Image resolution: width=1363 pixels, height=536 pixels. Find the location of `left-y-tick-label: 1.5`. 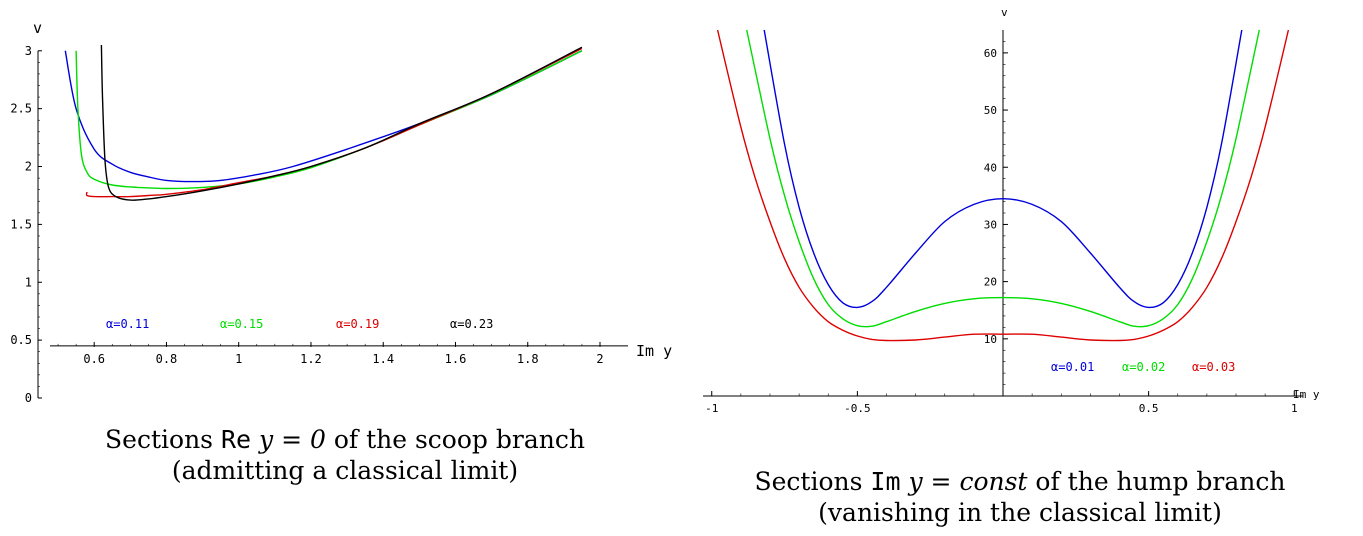

left-y-tick-label: 1.5 is located at coordinates (21, 224).